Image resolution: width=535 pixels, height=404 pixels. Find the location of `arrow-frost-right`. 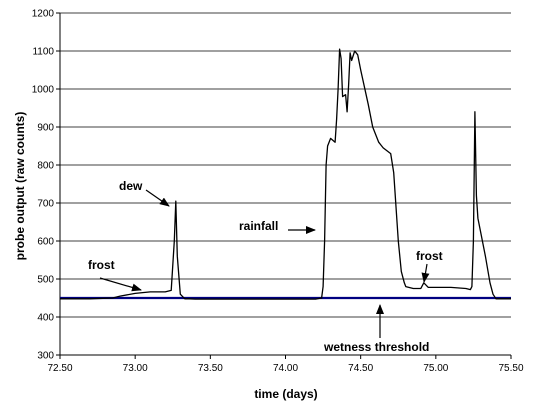

arrow-frost-right is located at coordinates (425, 273).